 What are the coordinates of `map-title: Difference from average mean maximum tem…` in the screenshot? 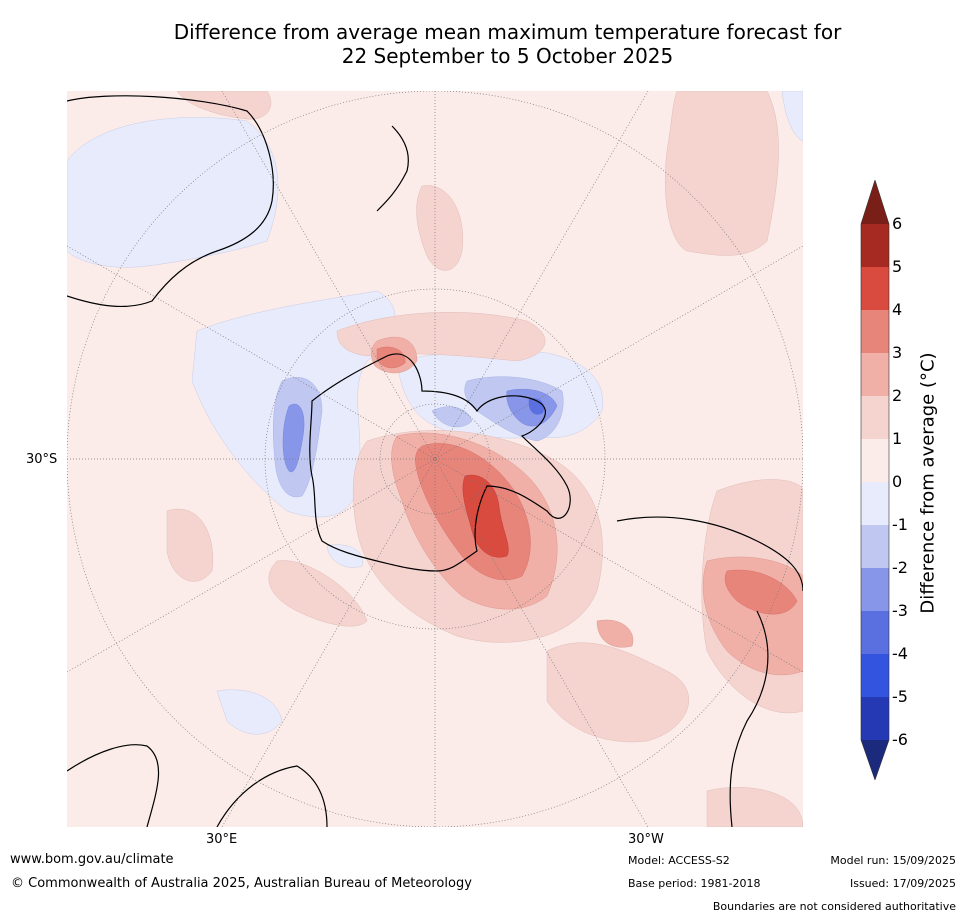 It's located at (507, 44).